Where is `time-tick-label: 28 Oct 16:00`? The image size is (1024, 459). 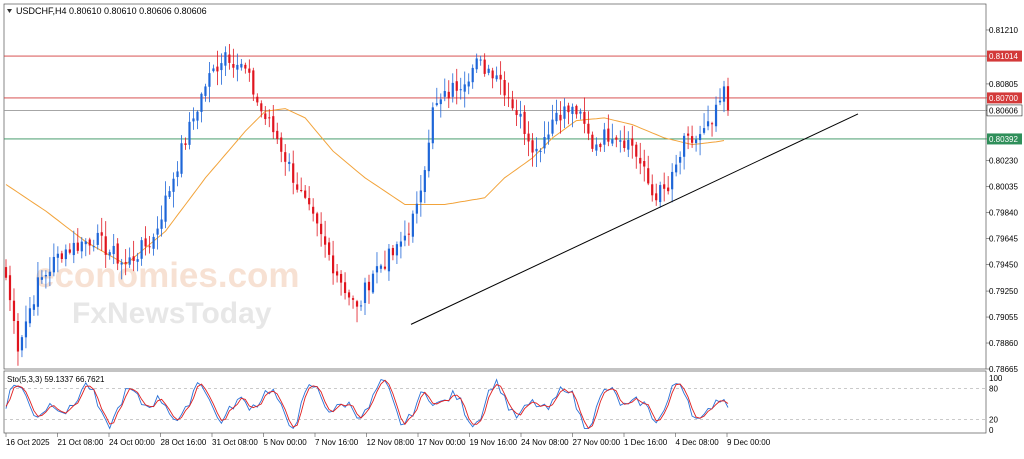
time-tick-label: 28 Oct 16:00 is located at coordinates (184, 442).